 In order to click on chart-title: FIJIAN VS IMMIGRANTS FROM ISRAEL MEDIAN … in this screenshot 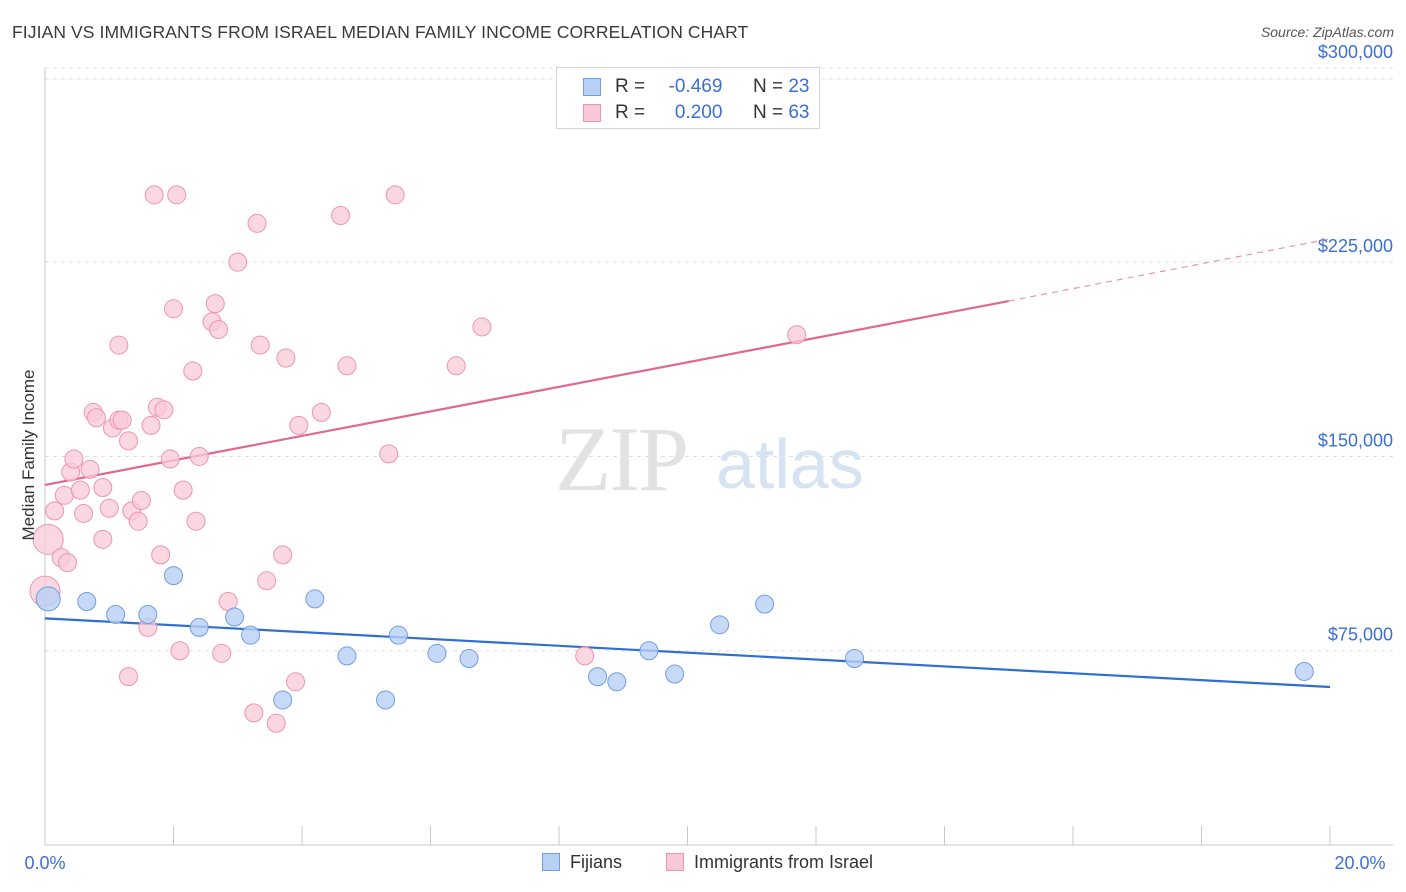, I will do `click(380, 32)`.